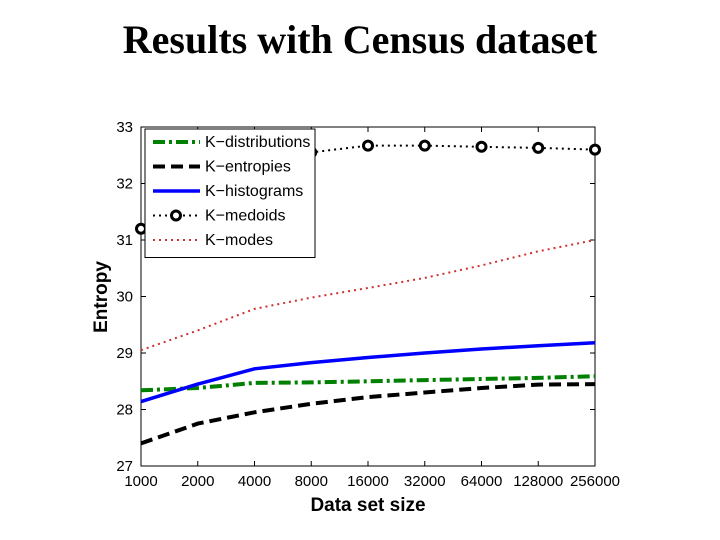 The image size is (720, 540). Describe the element at coordinates (124, 240) in the screenshot. I see `y-tick-label: 31` at that location.